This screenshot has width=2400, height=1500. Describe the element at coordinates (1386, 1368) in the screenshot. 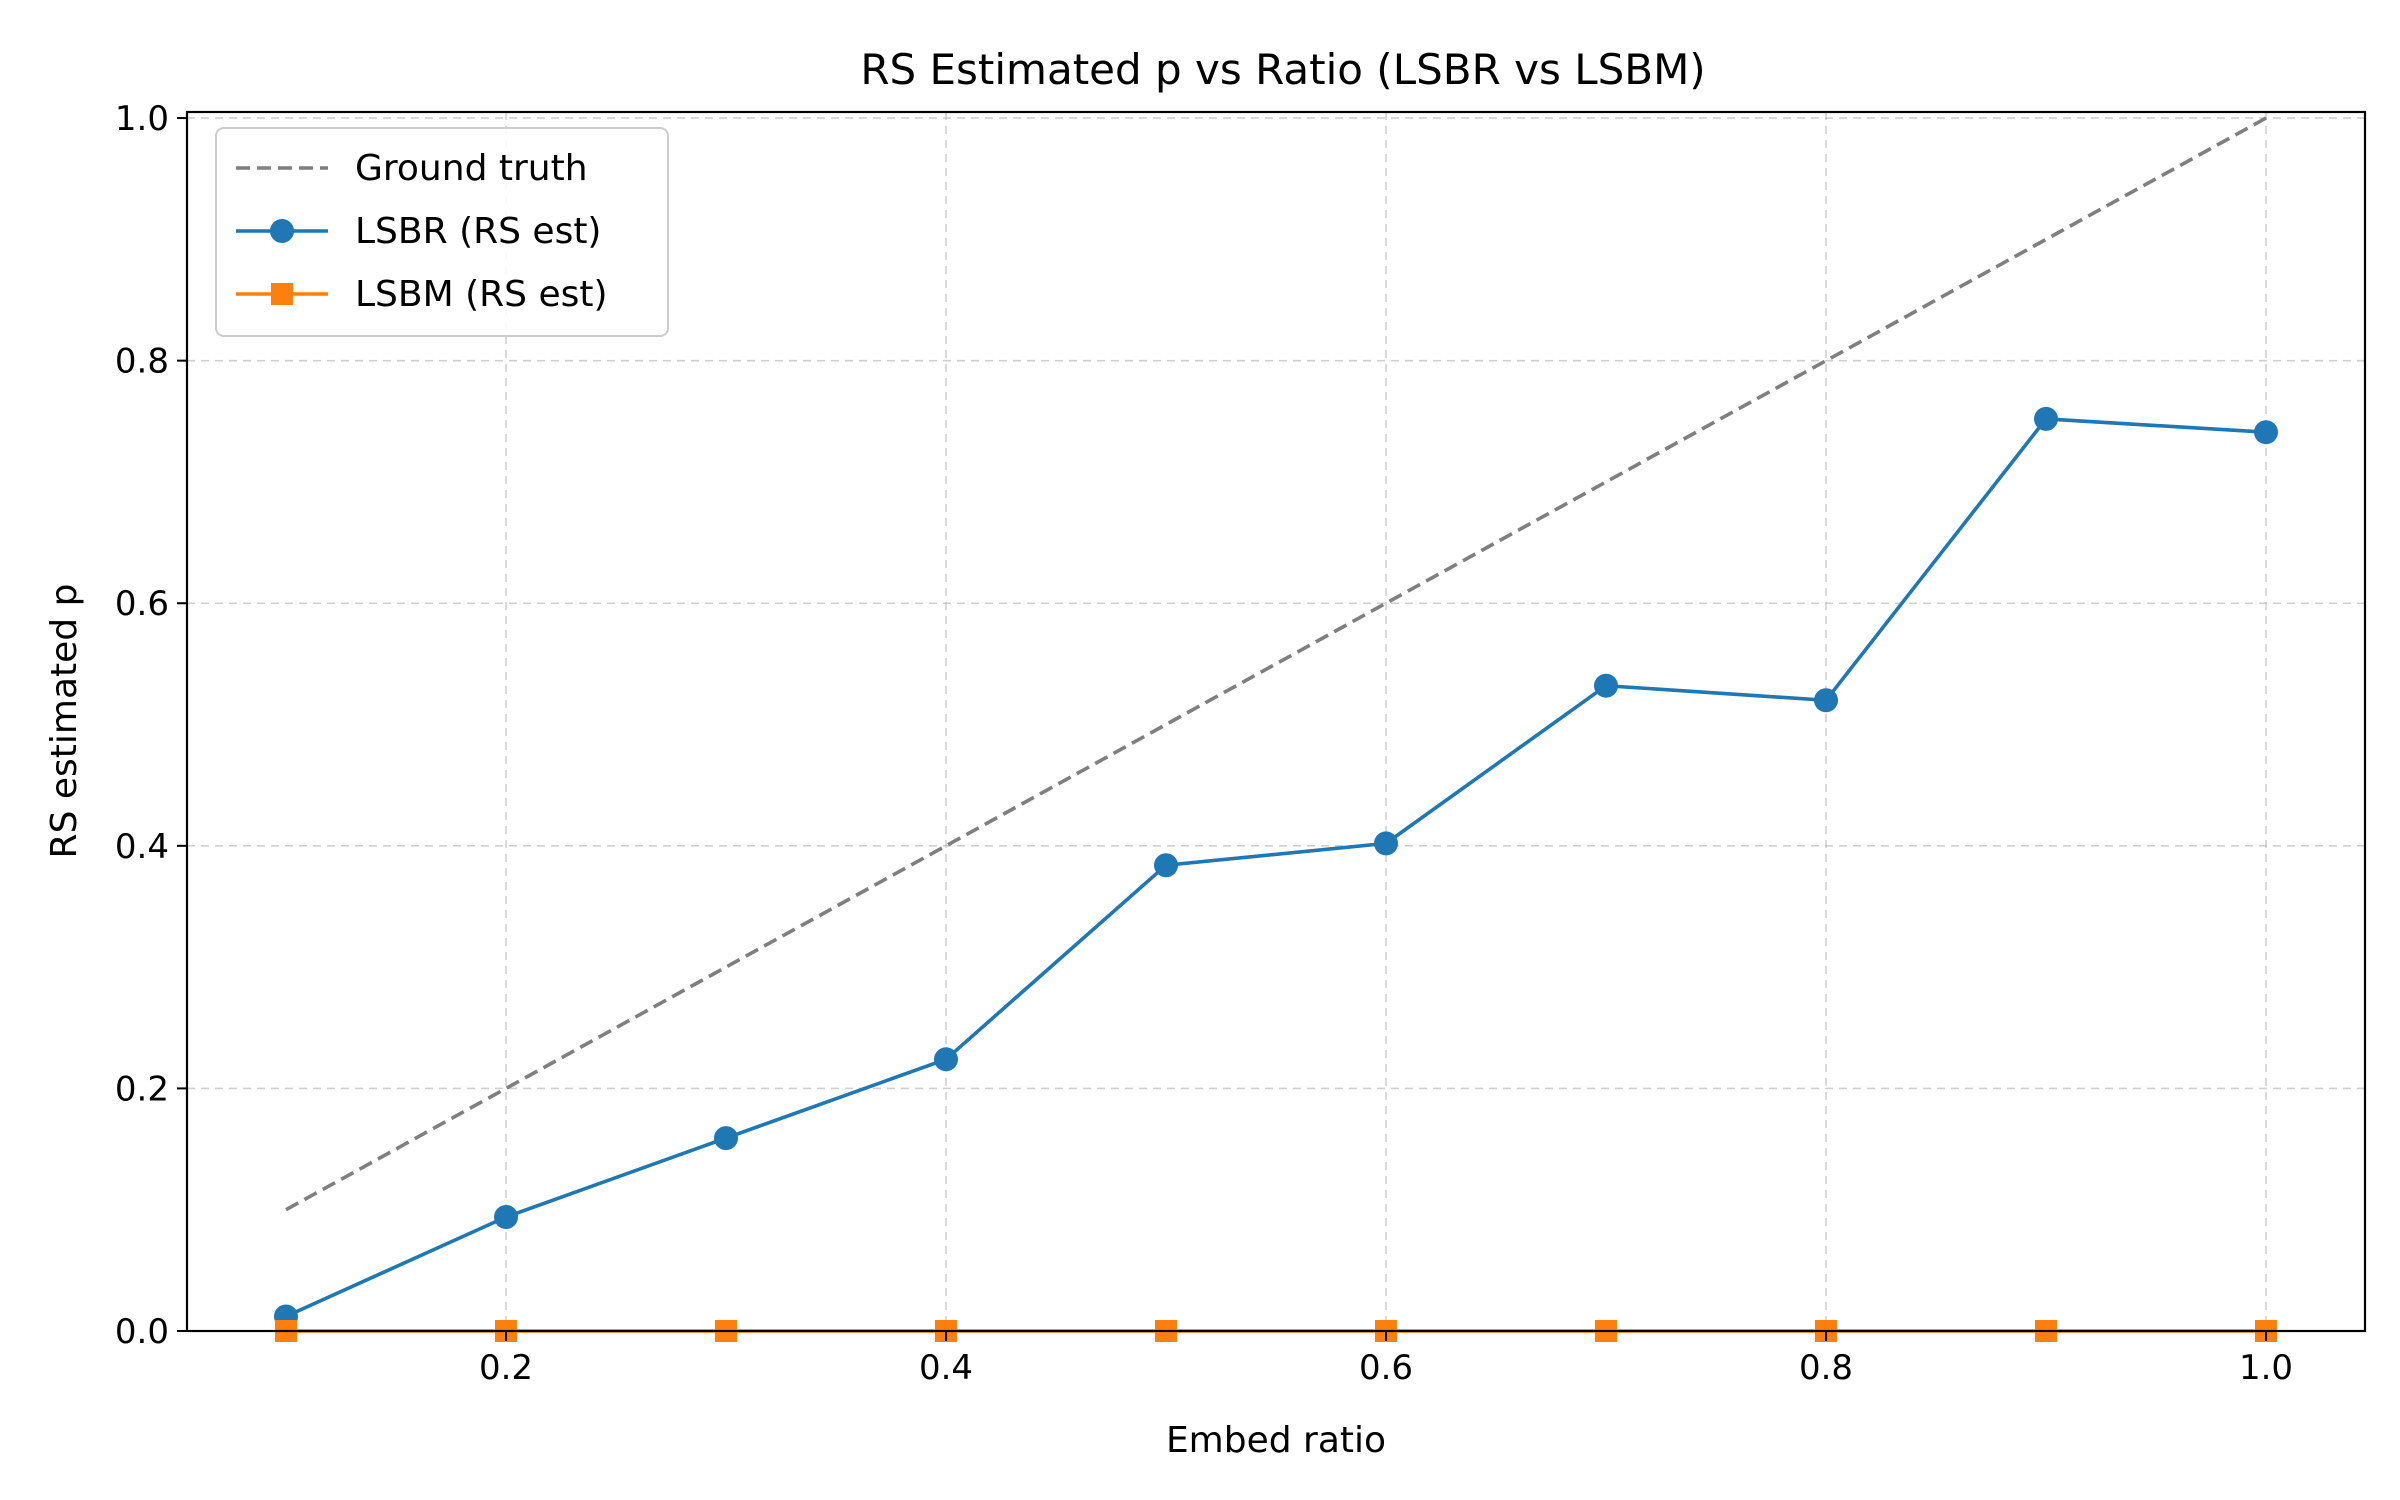

I see `x-tick-label: 0.6` at that location.